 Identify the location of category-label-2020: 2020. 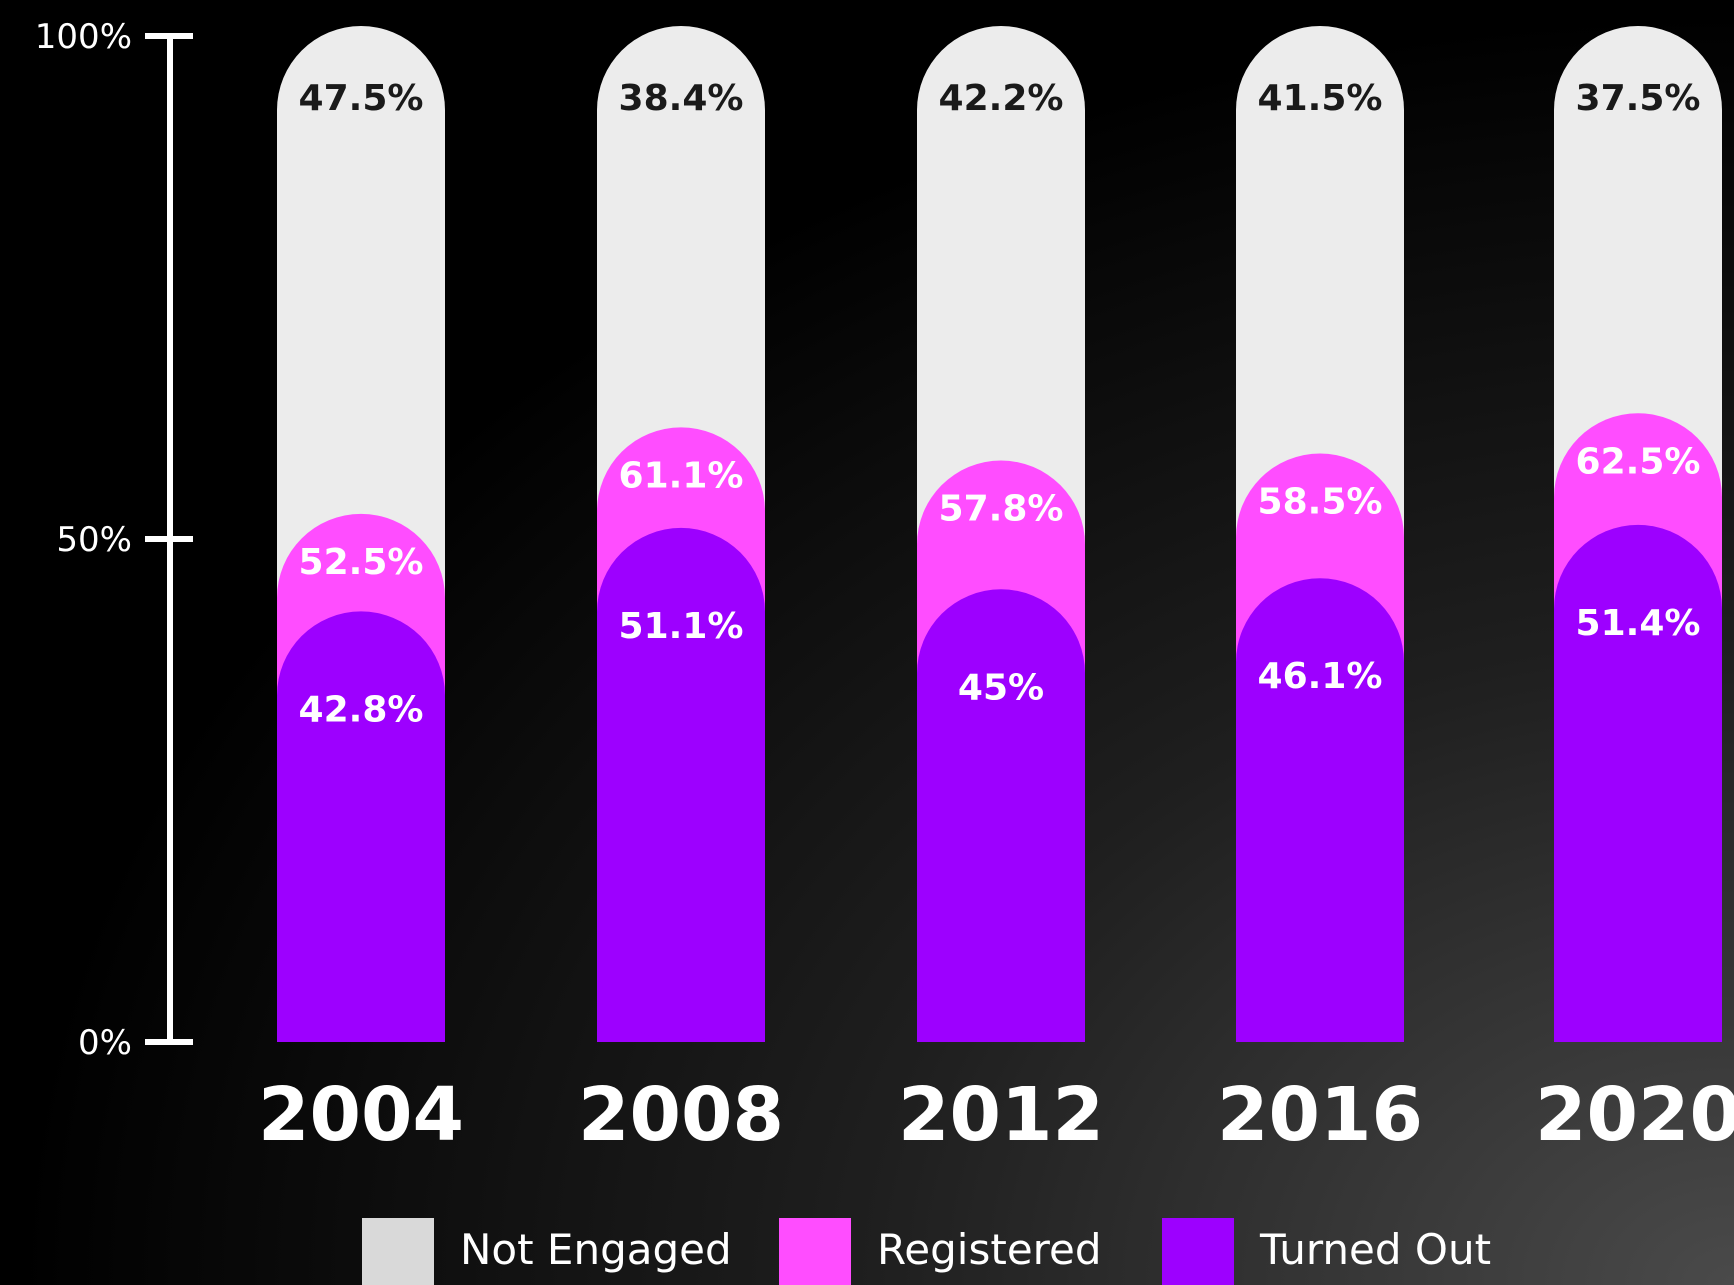
(1634, 1115).